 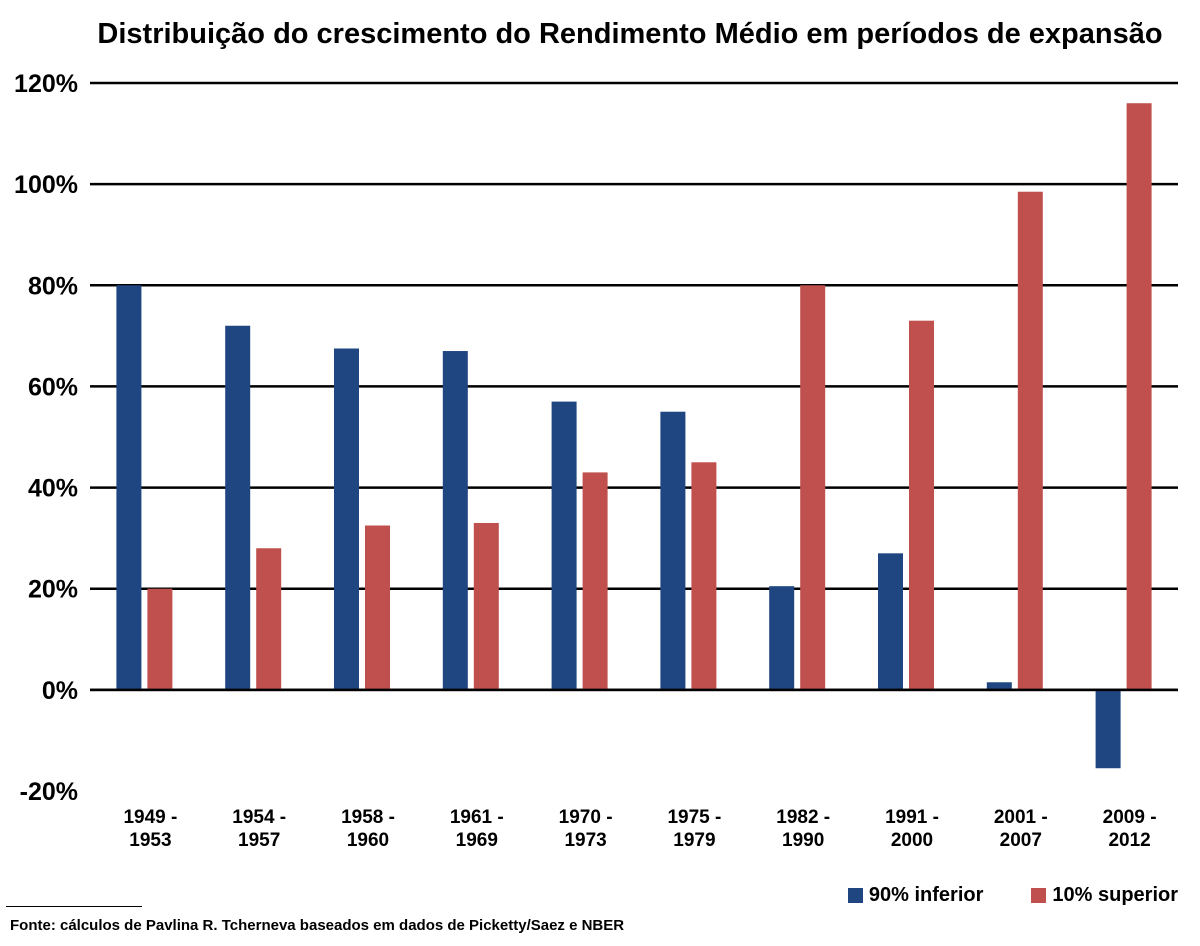 What do you see at coordinates (150, 840) in the screenshot?
I see `x-category-label: 1953` at bounding box center [150, 840].